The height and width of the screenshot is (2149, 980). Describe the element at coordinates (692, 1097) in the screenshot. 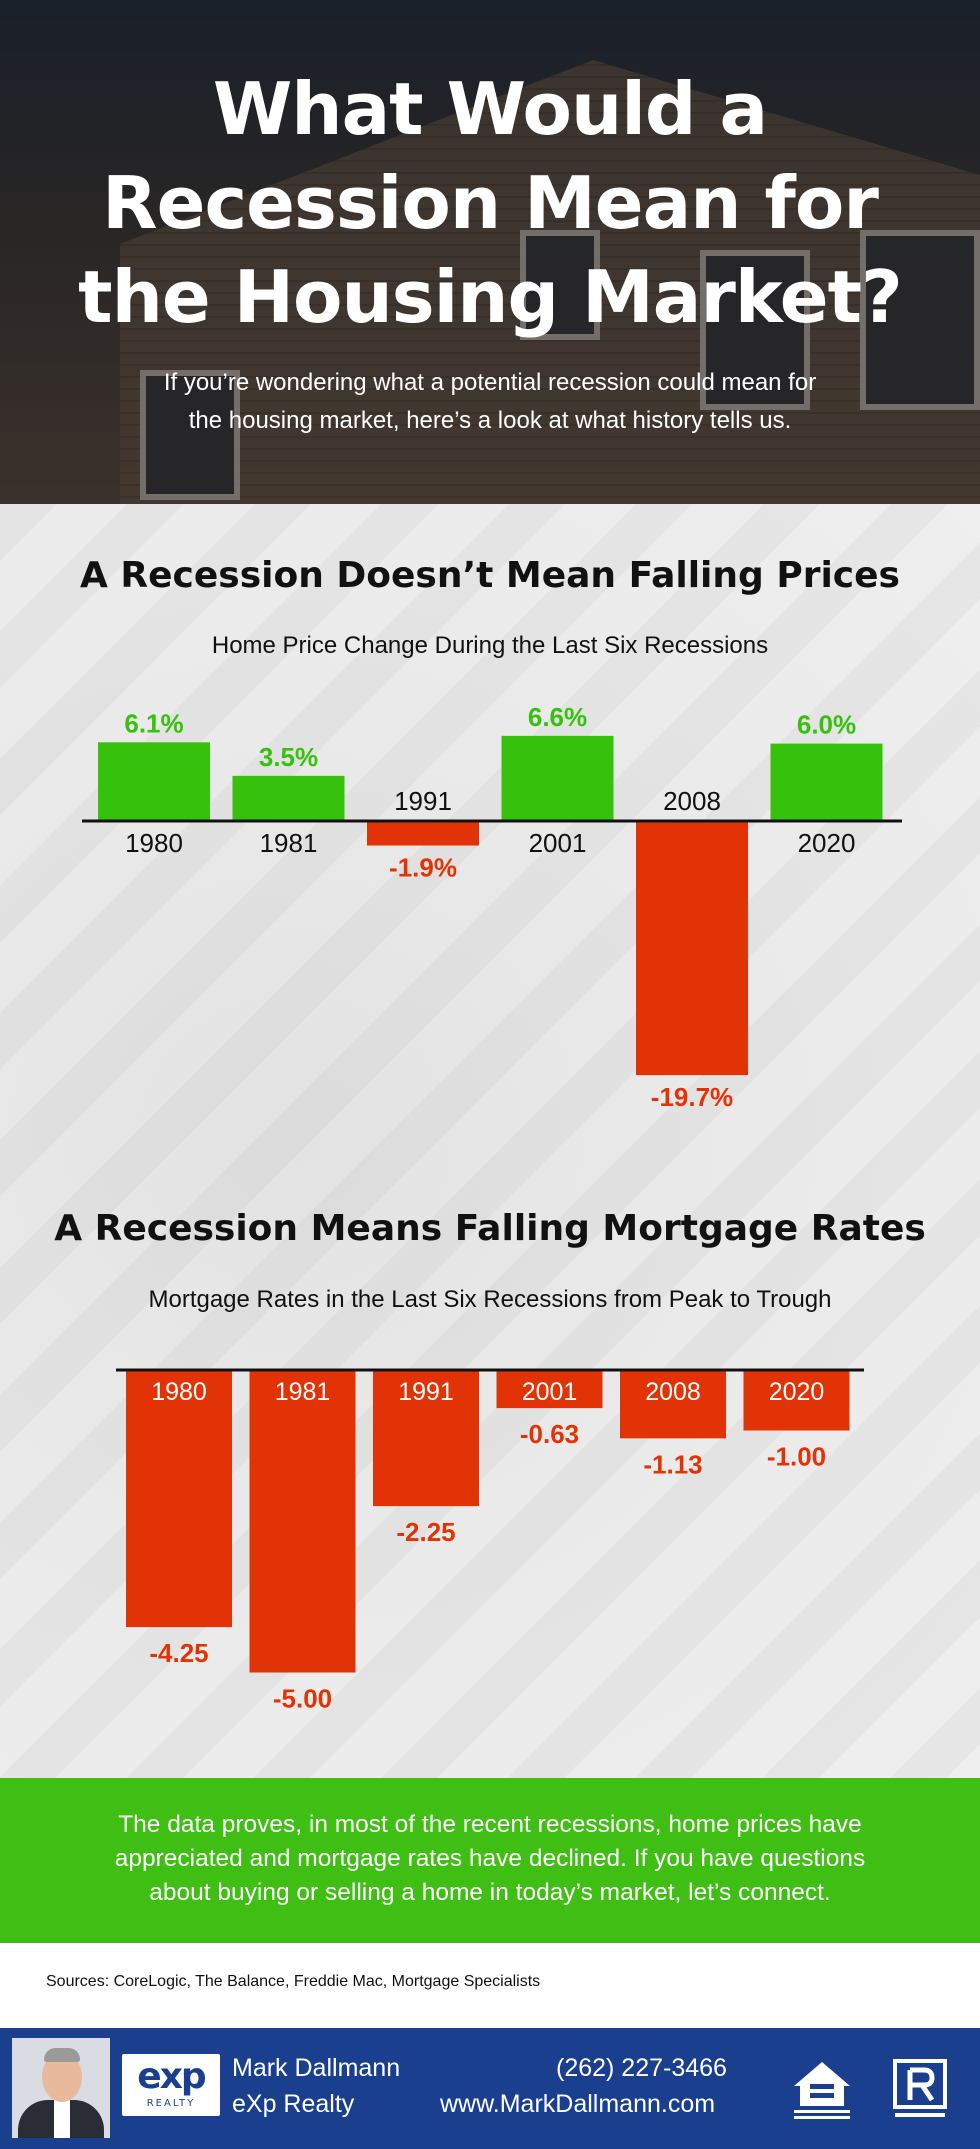

I see `data-label: -19.7%` at that location.